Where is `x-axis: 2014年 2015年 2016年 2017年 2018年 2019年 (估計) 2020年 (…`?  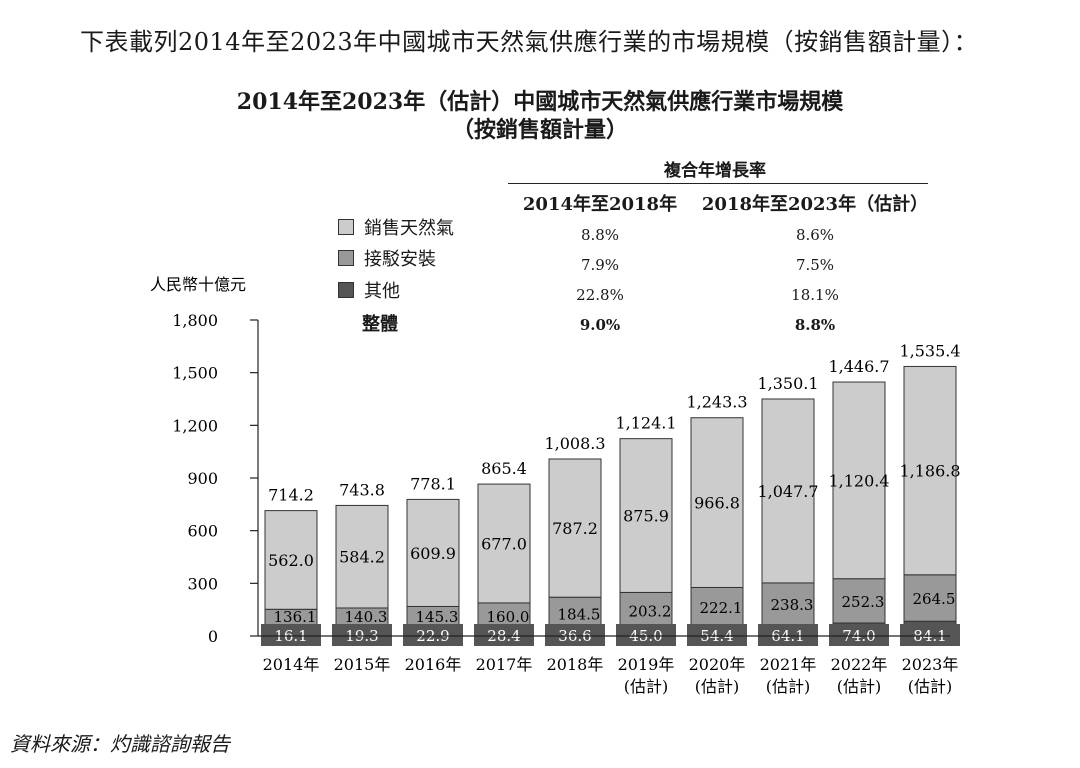 x-axis: 2014年 2015年 2016年 2017年 2018年 2019年 (估計) 2020年 (… is located at coordinates (608, 665).